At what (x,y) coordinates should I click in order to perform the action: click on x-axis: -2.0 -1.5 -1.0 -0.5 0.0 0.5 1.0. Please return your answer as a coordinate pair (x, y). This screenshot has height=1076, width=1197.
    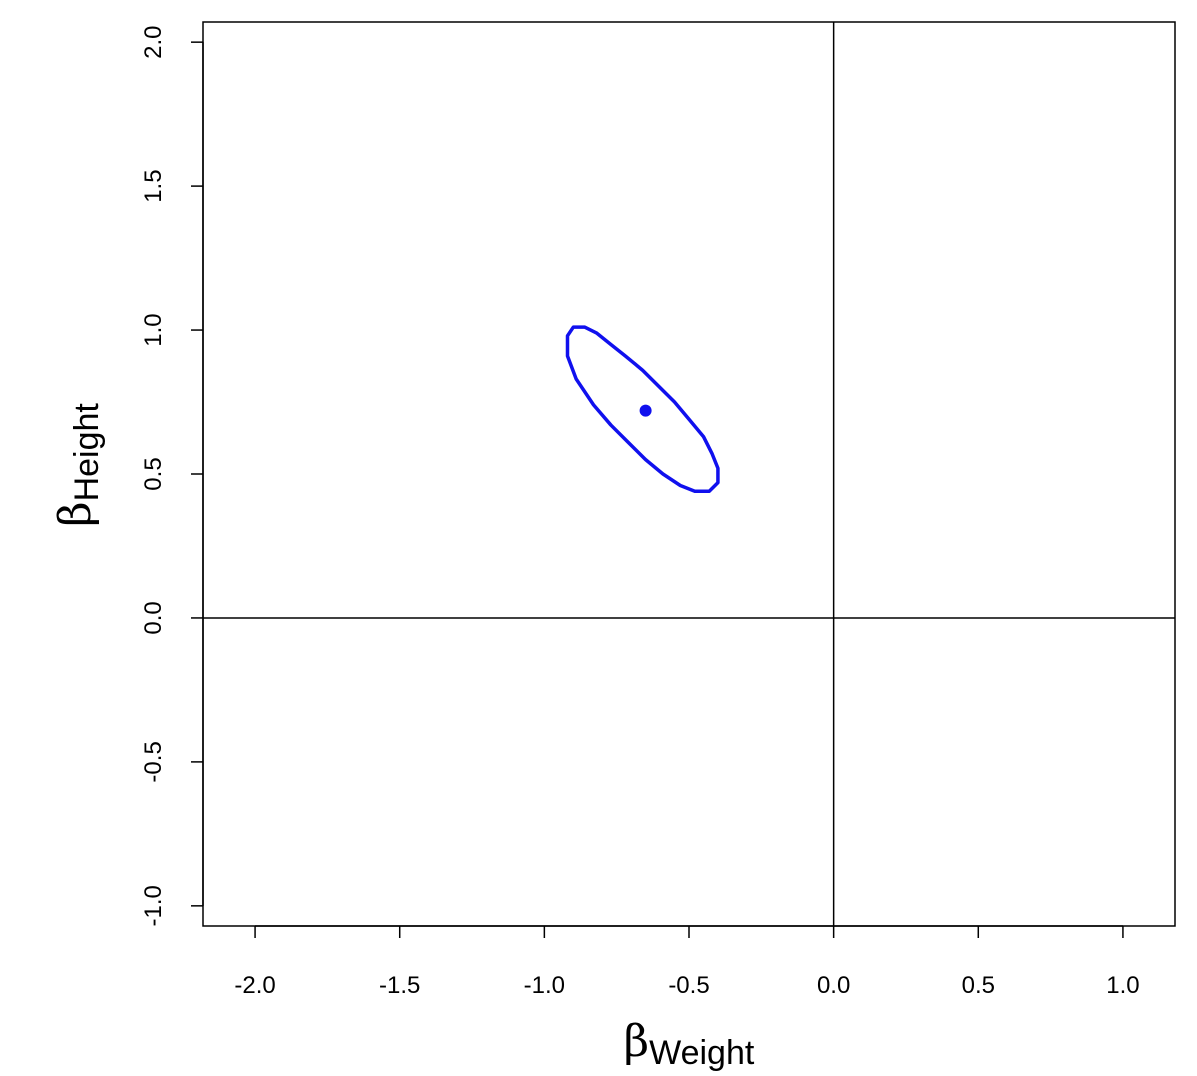
    Looking at the image, I should click on (687, 962).